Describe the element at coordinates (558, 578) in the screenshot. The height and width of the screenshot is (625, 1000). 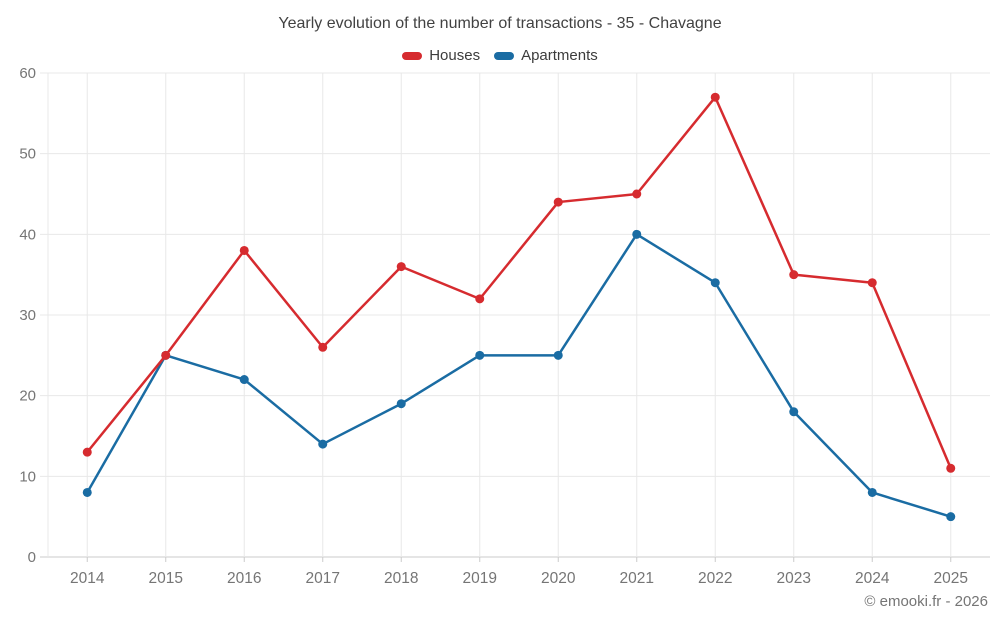
I see `x-axis-label: 2020` at that location.